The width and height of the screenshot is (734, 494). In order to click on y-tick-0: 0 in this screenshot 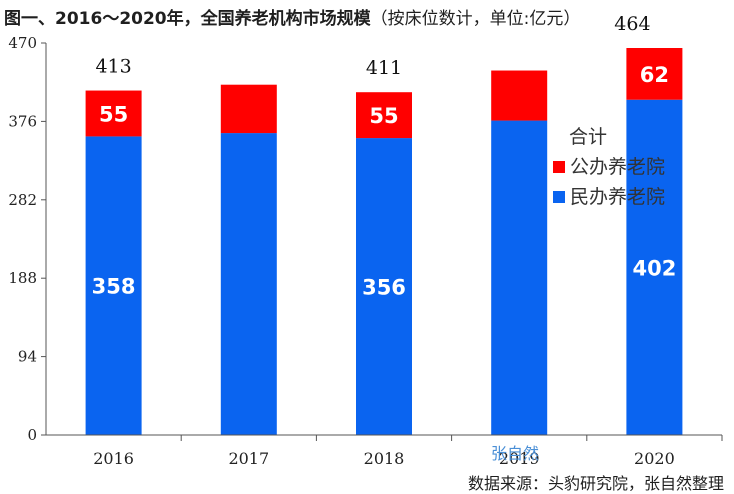, I will do `click(32, 435)`.